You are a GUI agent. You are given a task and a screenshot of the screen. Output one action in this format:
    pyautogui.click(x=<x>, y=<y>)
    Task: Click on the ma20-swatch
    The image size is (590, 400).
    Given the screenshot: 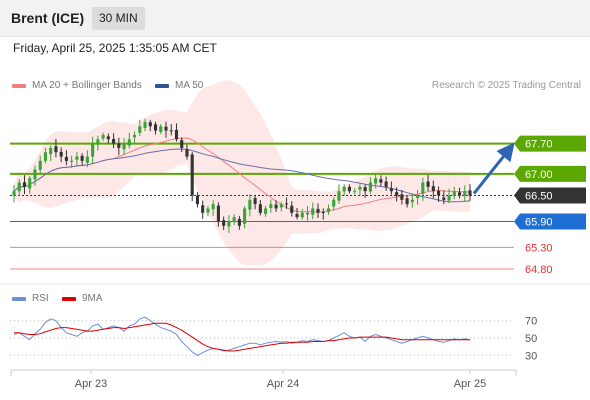 What is the action you would take?
    pyautogui.click(x=19, y=85)
    